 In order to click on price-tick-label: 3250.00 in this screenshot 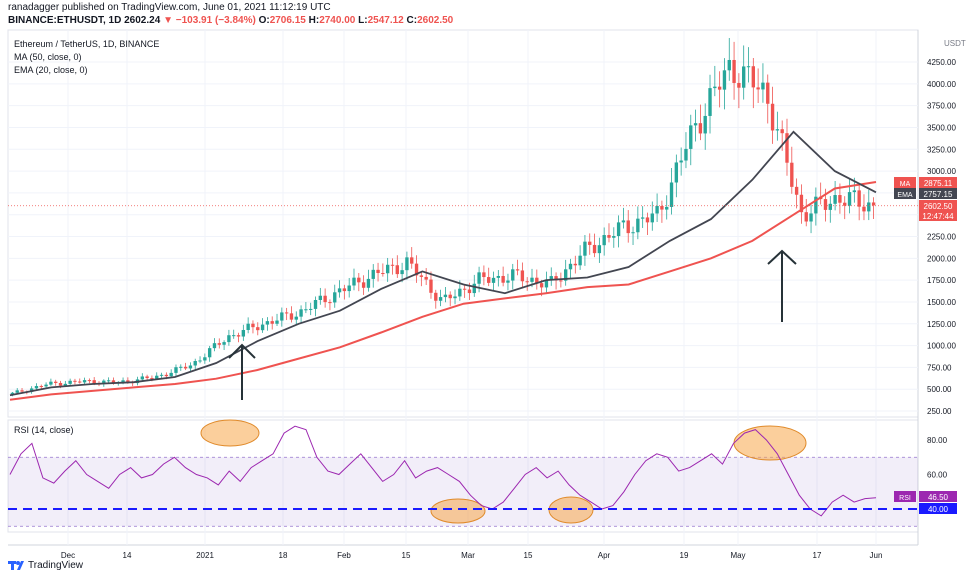, I will do `click(941, 149)`.